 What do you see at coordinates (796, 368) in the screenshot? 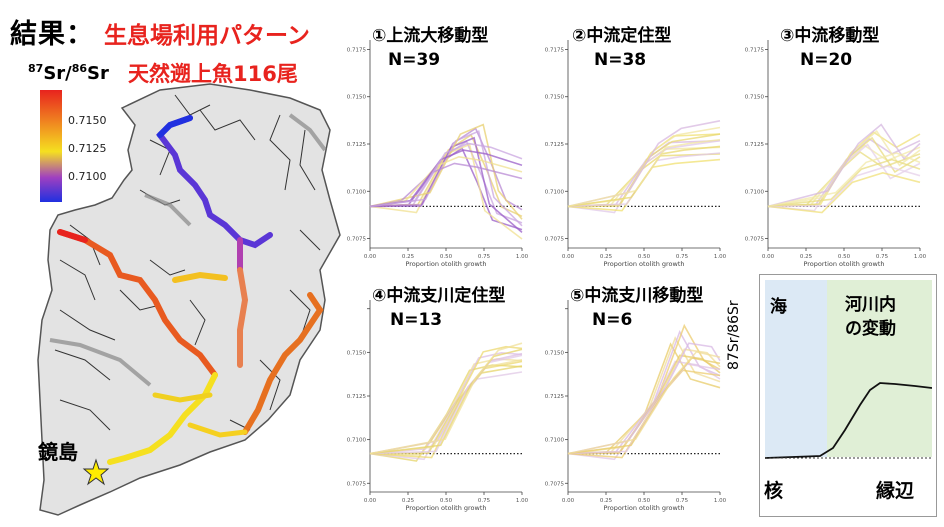
I see `sea-zone` at bounding box center [796, 368].